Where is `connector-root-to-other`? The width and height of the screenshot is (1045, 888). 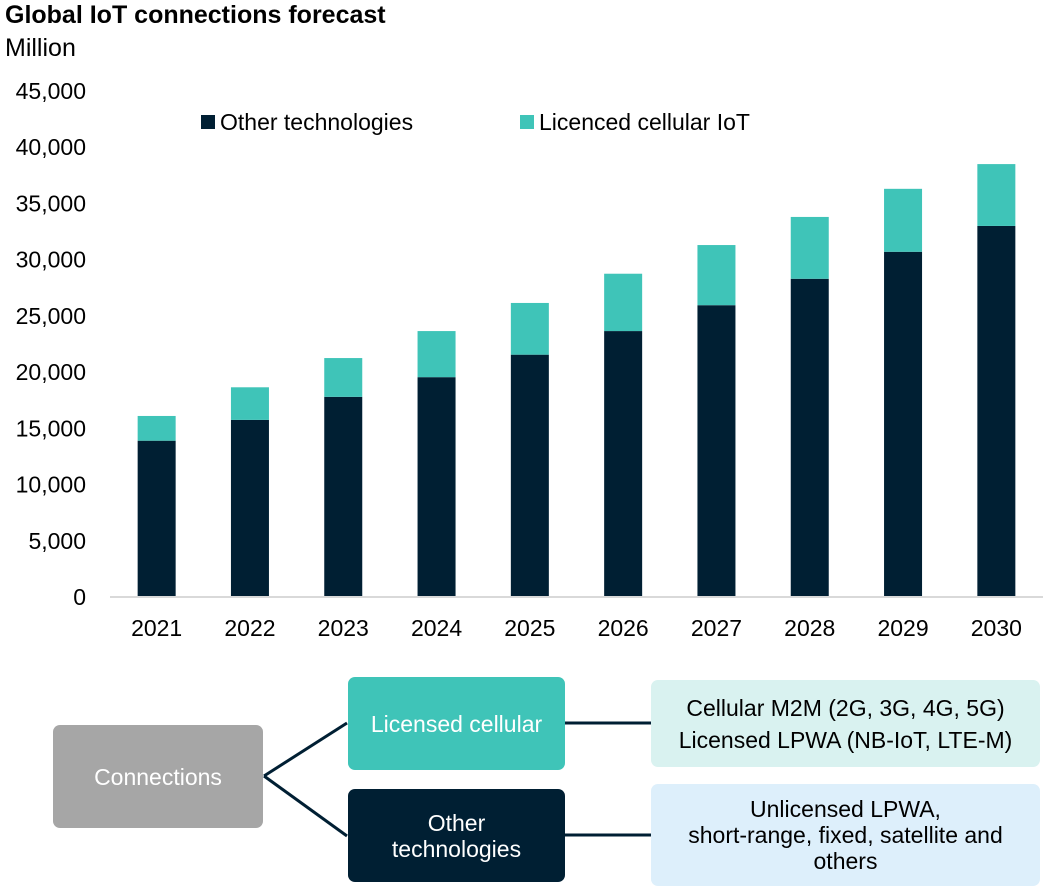
connector-root-to-other is located at coordinates (305, 806).